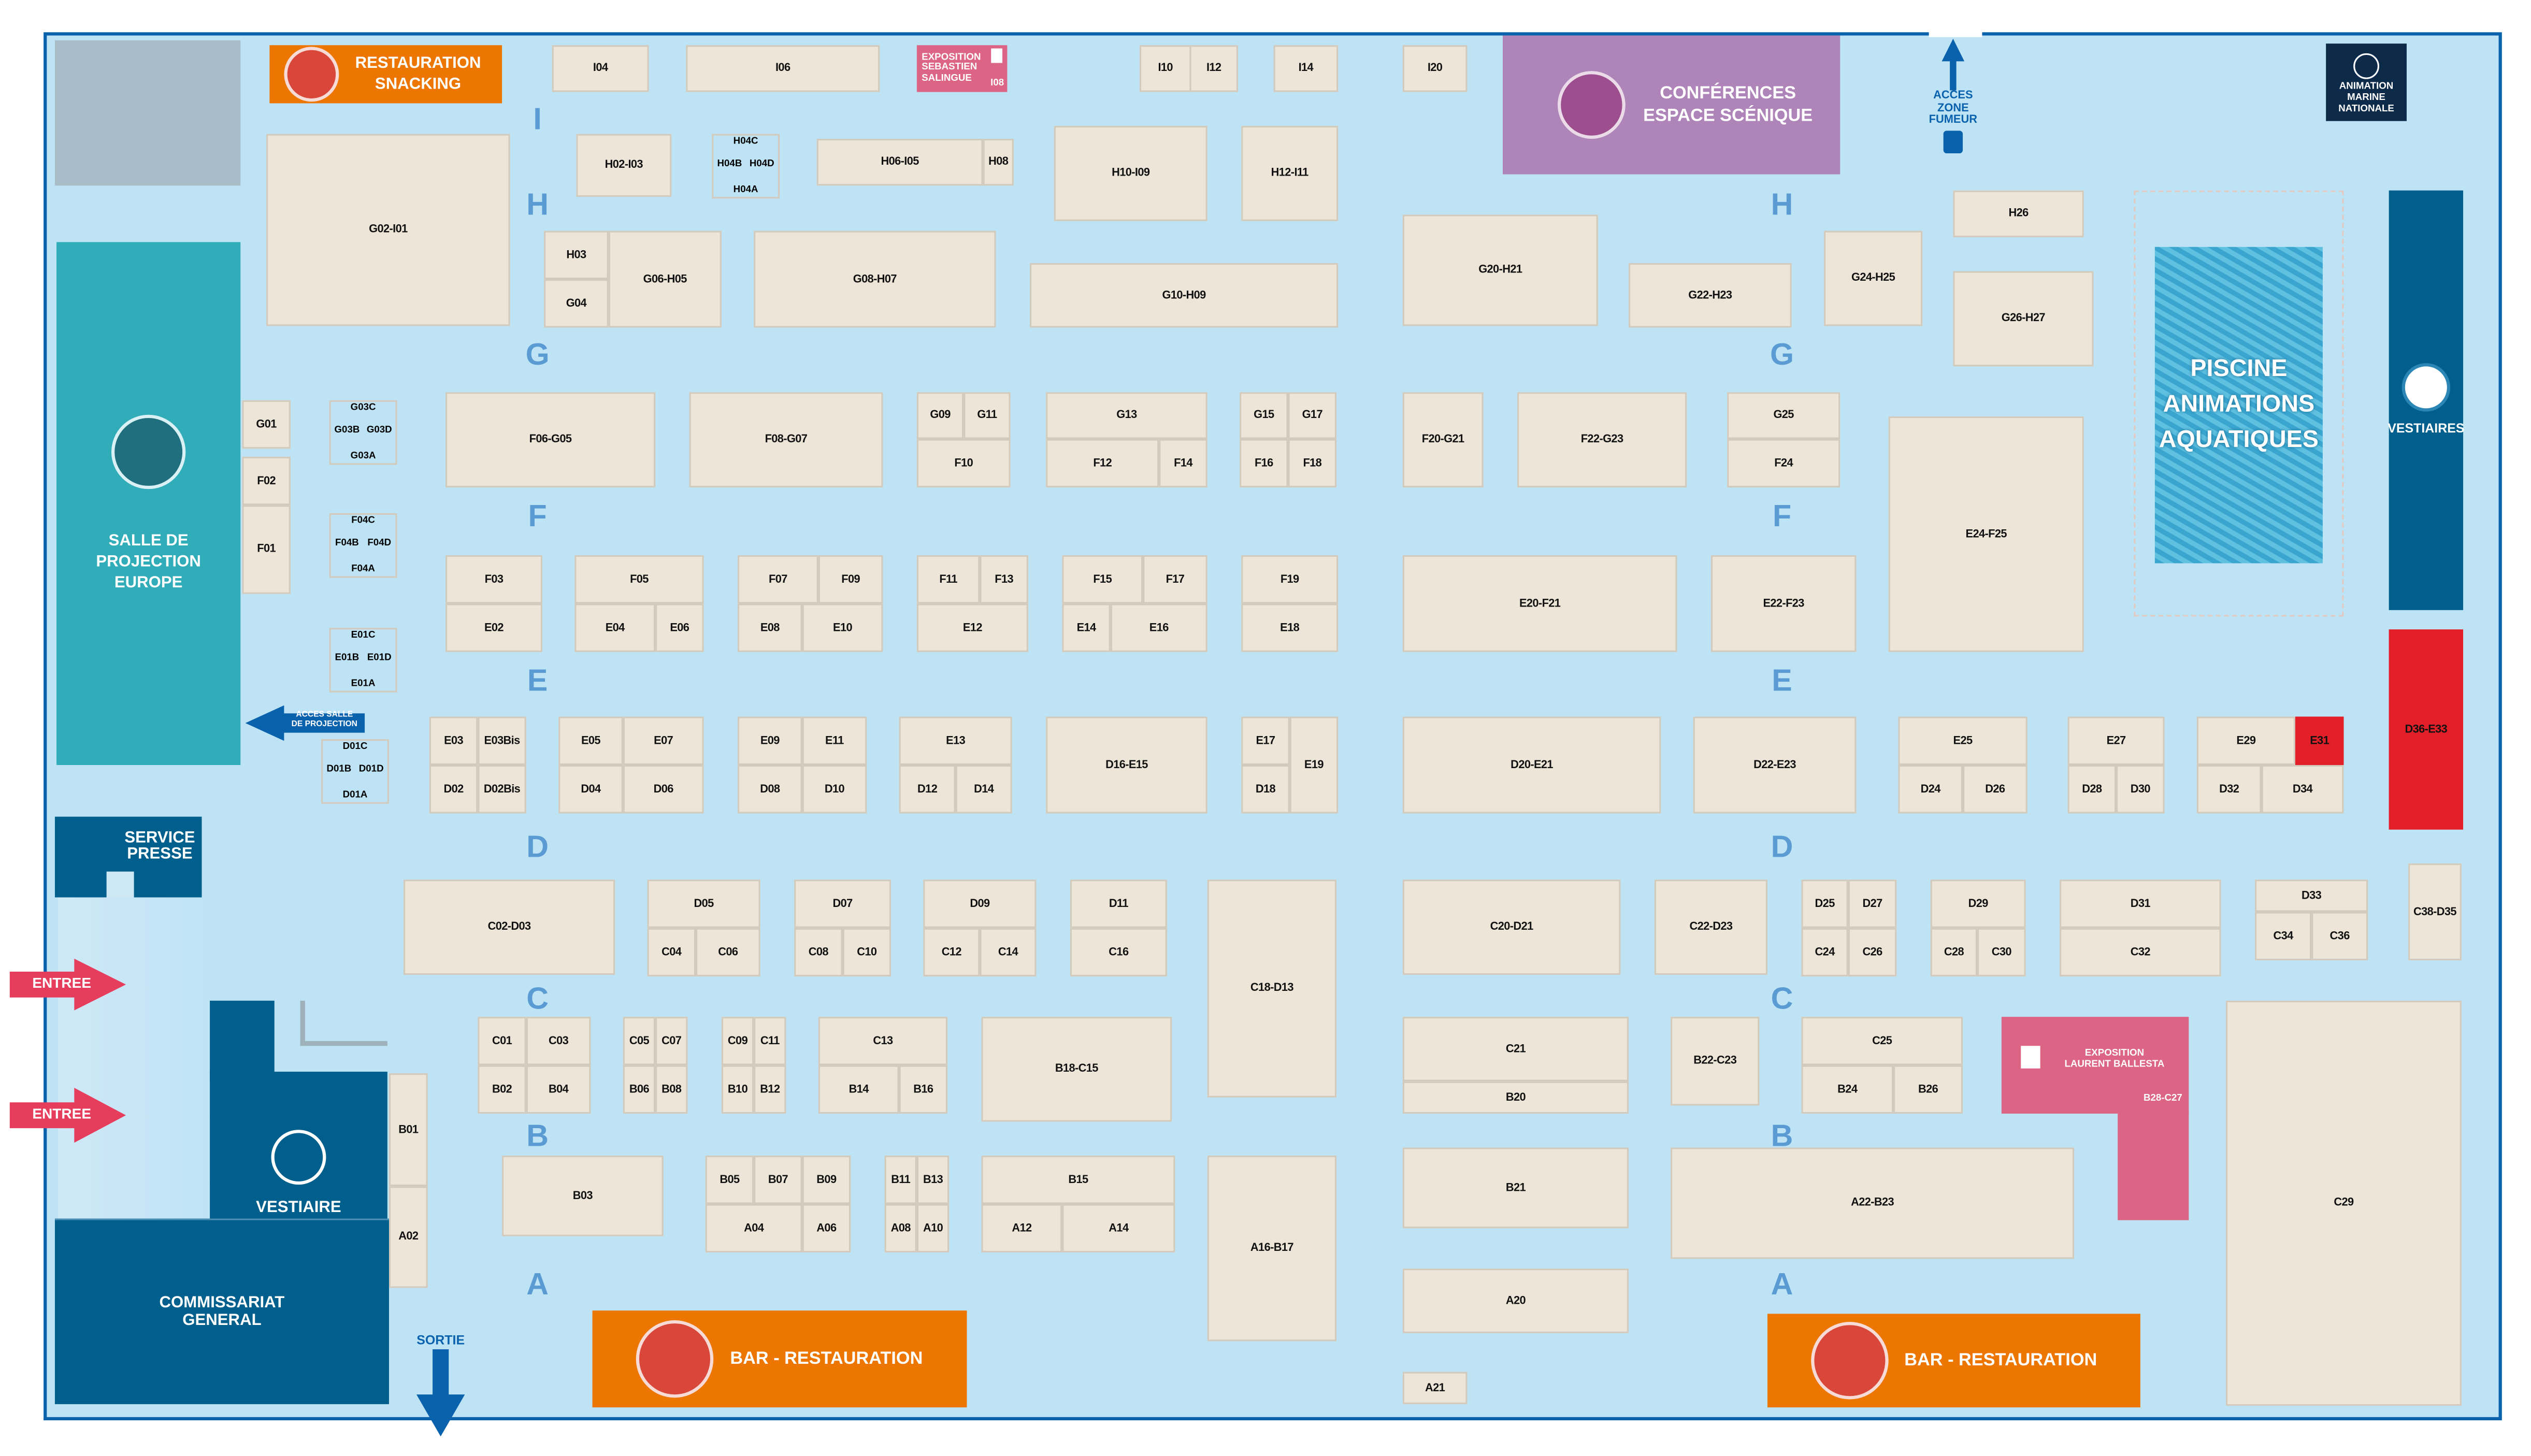 This screenshot has width=2531, height=1456. What do you see at coordinates (826, 1180) in the screenshot?
I see `booth: B09` at bounding box center [826, 1180].